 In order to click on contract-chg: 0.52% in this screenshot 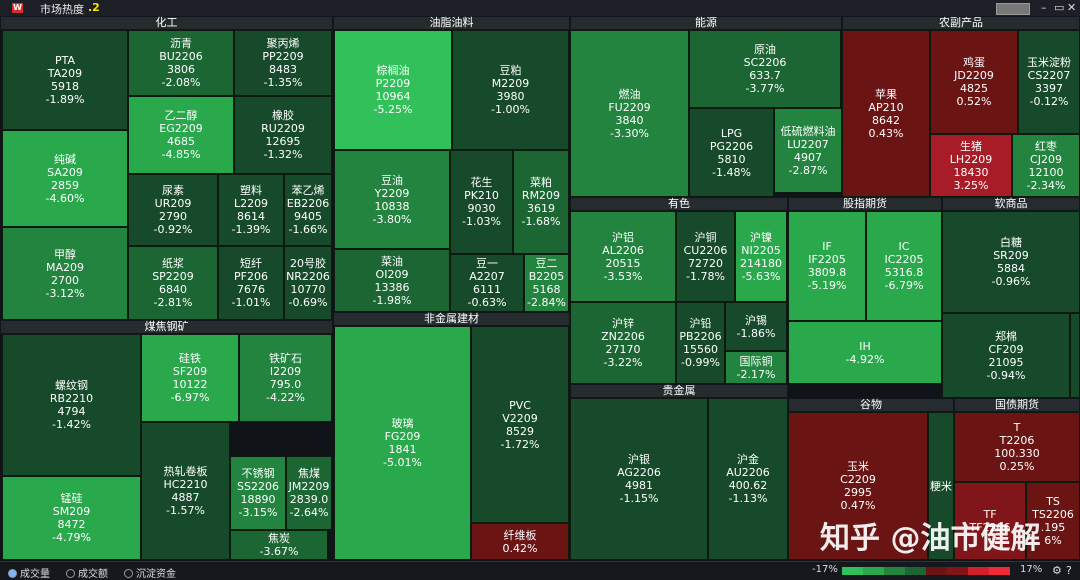, I will do `click(974, 101)`.